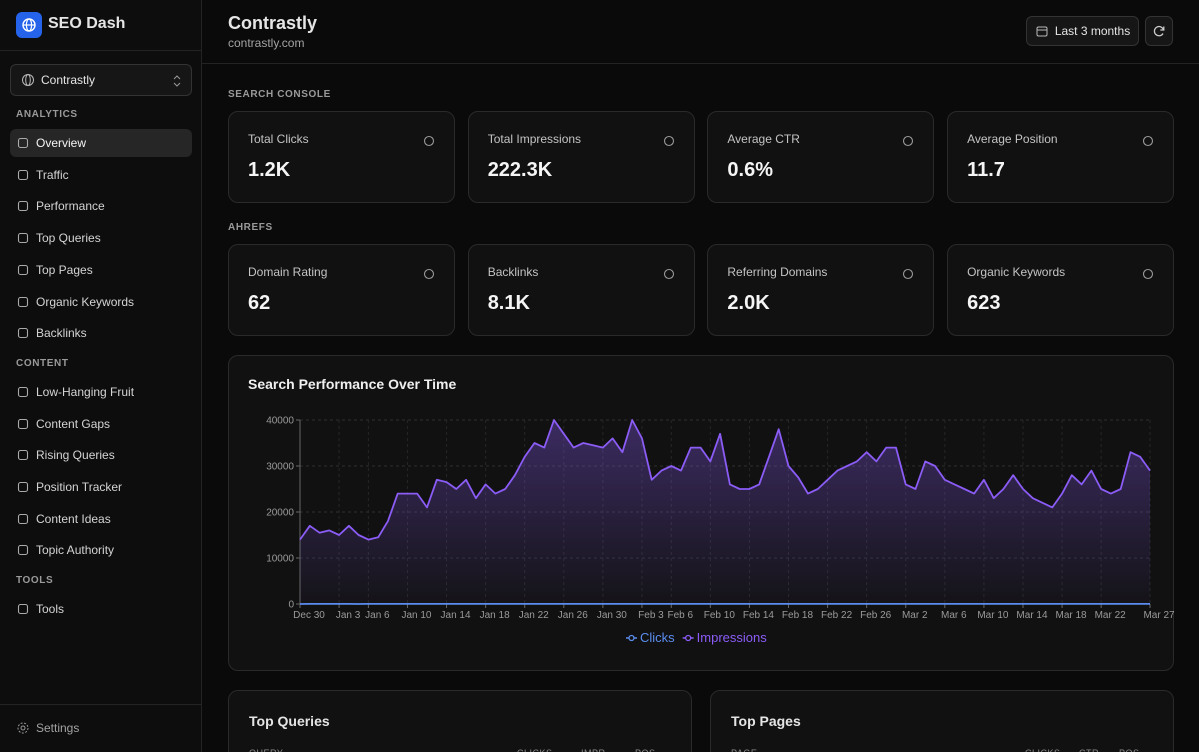 This screenshot has width=1199, height=752. Describe the element at coordinates (657, 637) in the screenshot. I see `legend-label: Clicks` at that location.